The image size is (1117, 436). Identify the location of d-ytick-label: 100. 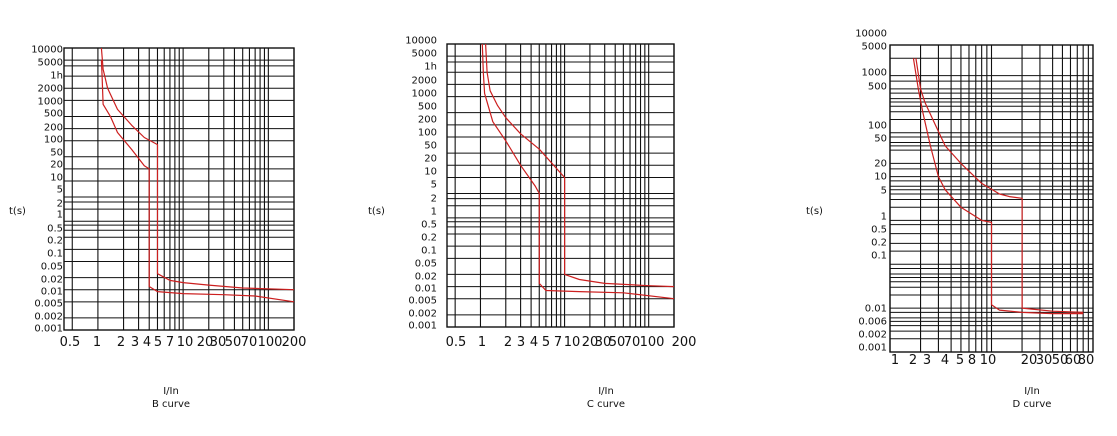
(877, 126).